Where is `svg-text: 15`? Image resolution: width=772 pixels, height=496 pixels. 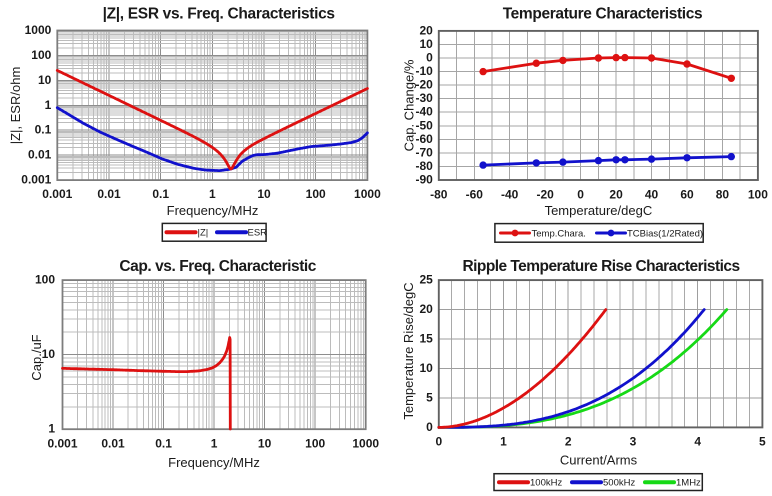
svg-text: 15 is located at coordinates (426, 339).